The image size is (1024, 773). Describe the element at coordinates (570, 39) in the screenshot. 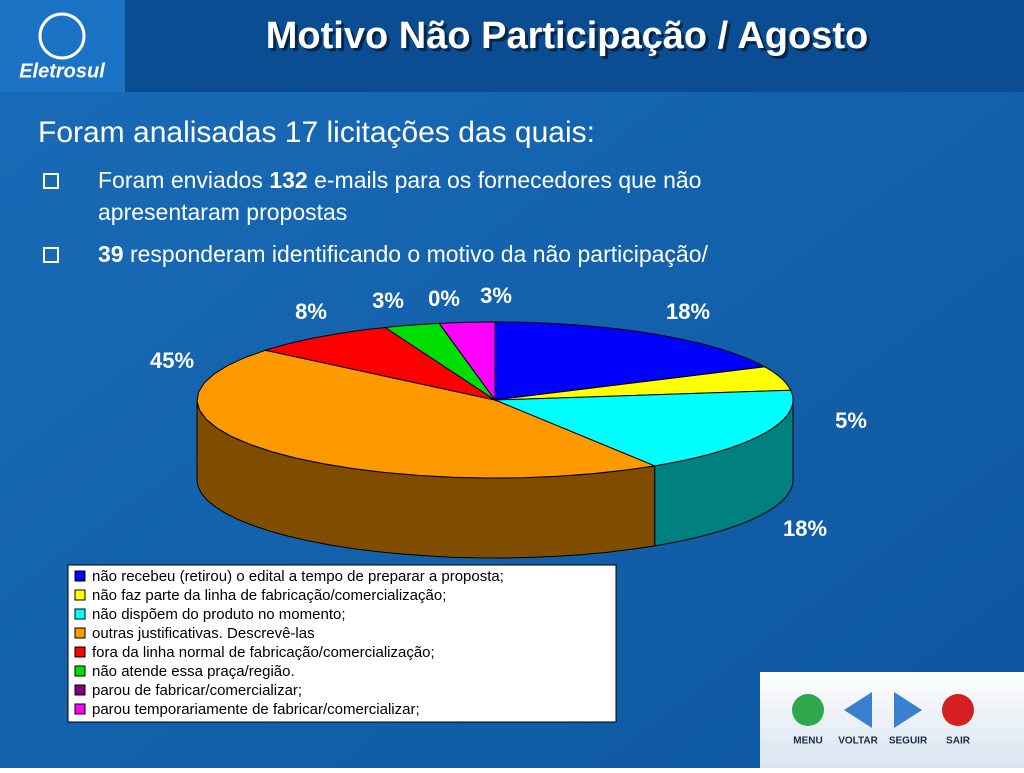

I see `title-shadow: Motivo Não Participação / Agosto` at that location.